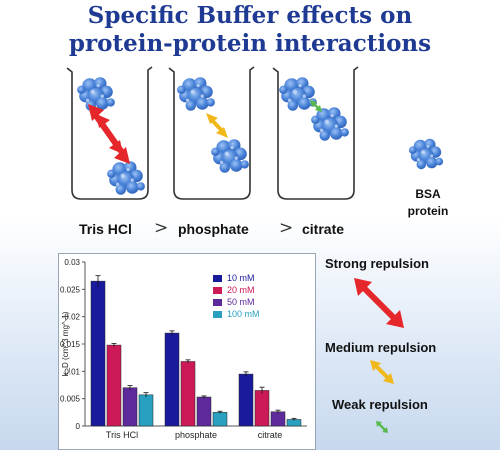 The width and height of the screenshot is (500, 454). I want to click on y-tick-label: 0.01, so click(72, 371).